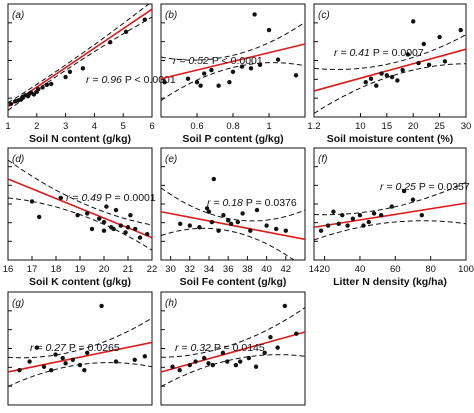 This screenshot has height=413, width=474. Describe the element at coordinates (324, 15) in the screenshot. I see `panel-label: (c)` at that location.